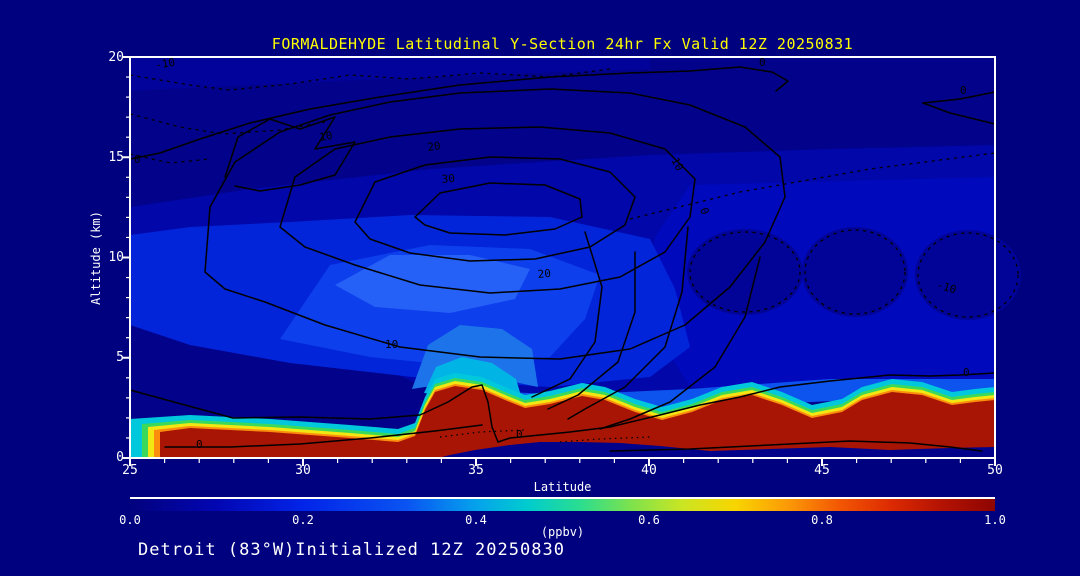 This screenshot has height=576, width=1080. Describe the element at coordinates (476, 520) in the screenshot. I see `colorbar-tick-label: 0.4` at that location.